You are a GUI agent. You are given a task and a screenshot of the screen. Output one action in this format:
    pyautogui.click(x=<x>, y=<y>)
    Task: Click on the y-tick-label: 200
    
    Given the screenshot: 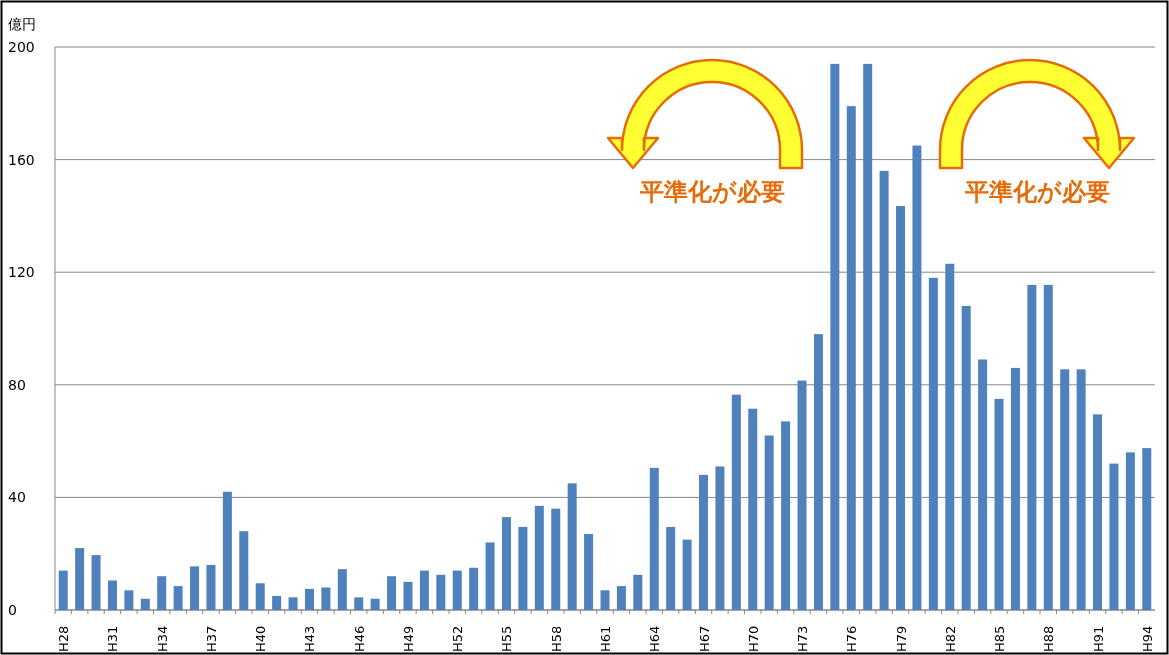 What is the action you would take?
    pyautogui.click(x=21, y=47)
    